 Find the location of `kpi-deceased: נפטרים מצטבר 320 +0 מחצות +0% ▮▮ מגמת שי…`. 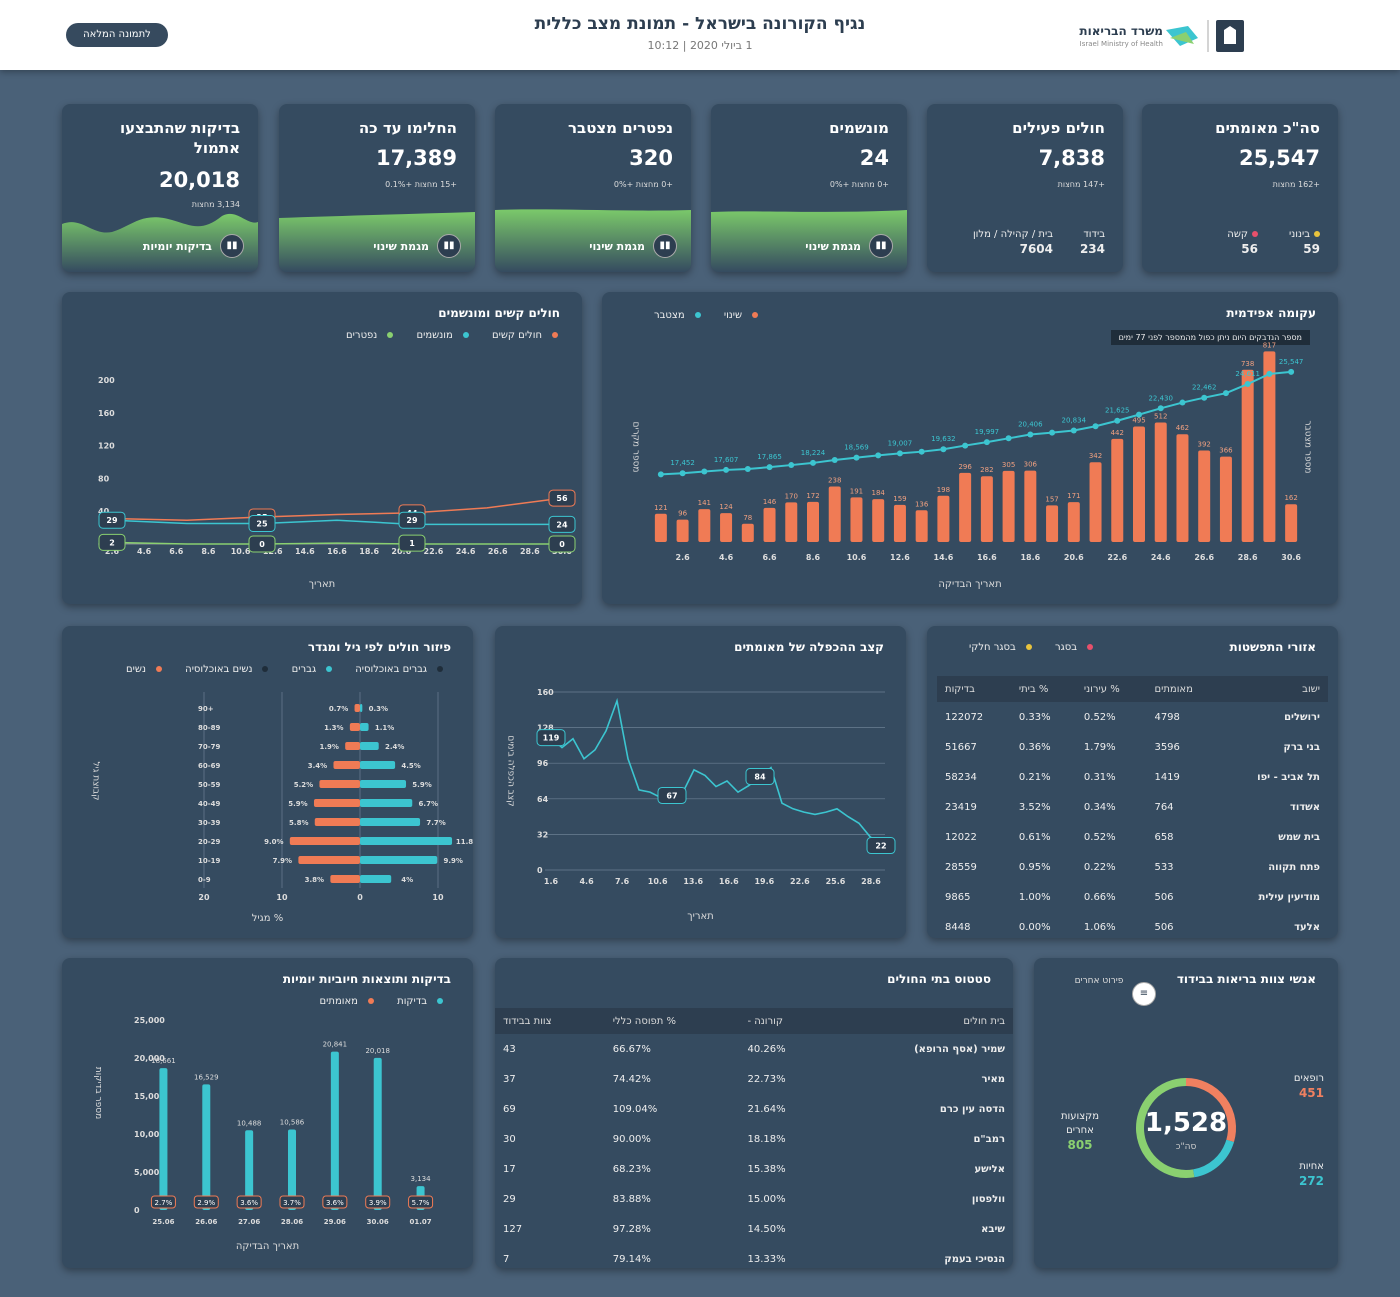

kpi-deceased: נפטרים מצטבר 320 +0 מחצות +0% ▮▮ מגמת שי… is located at coordinates (593, 188).